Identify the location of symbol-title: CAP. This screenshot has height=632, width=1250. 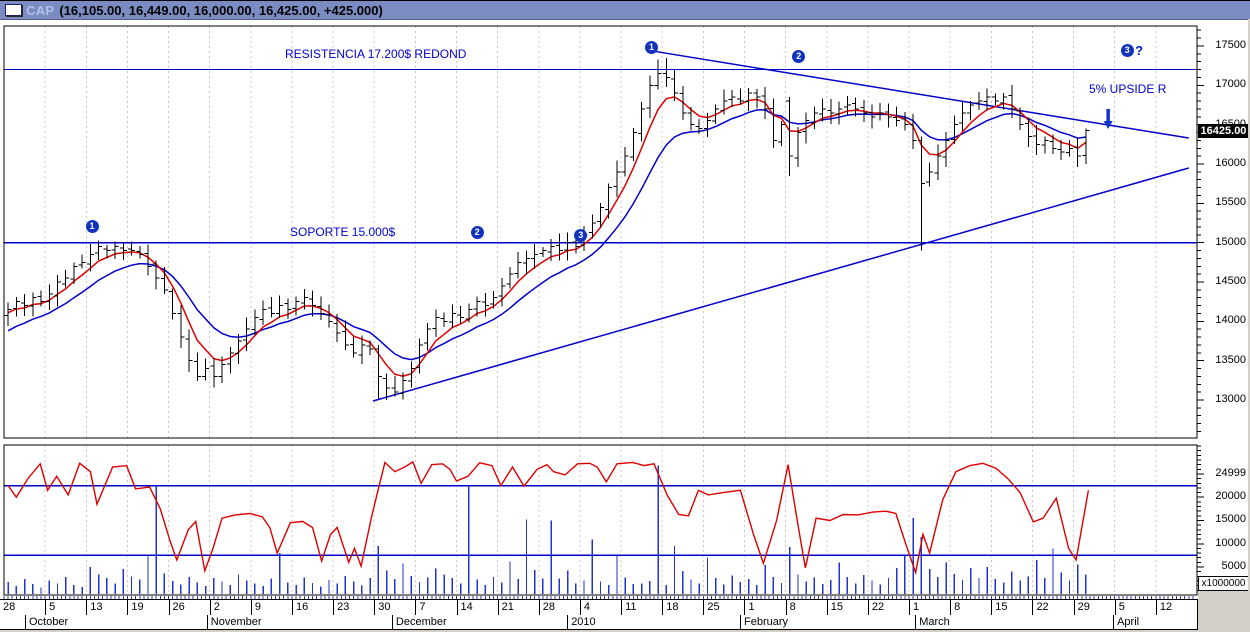
(40, 10).